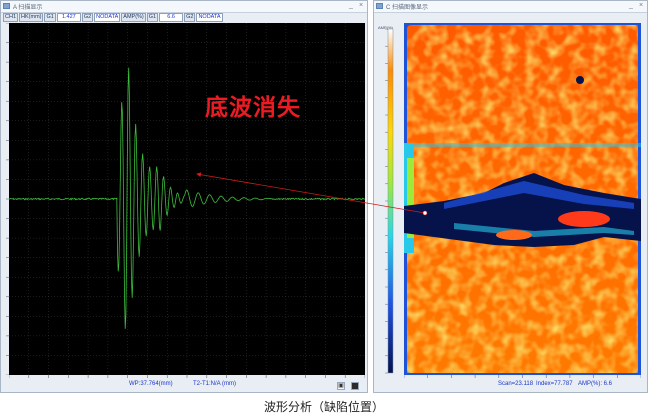 This screenshot has width=648, height=418. Describe the element at coordinates (151, 384) in the screenshot. I see `wp-readout: WP:37.764(mm)` at that location.